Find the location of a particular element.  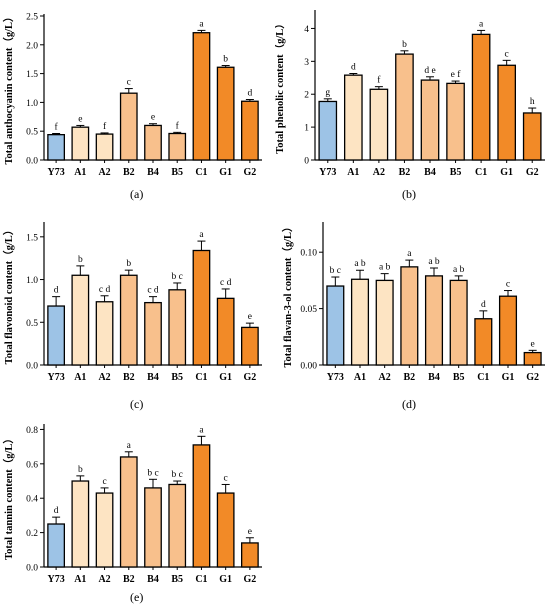

panel-label-d: (d) is located at coordinates (409, 404).